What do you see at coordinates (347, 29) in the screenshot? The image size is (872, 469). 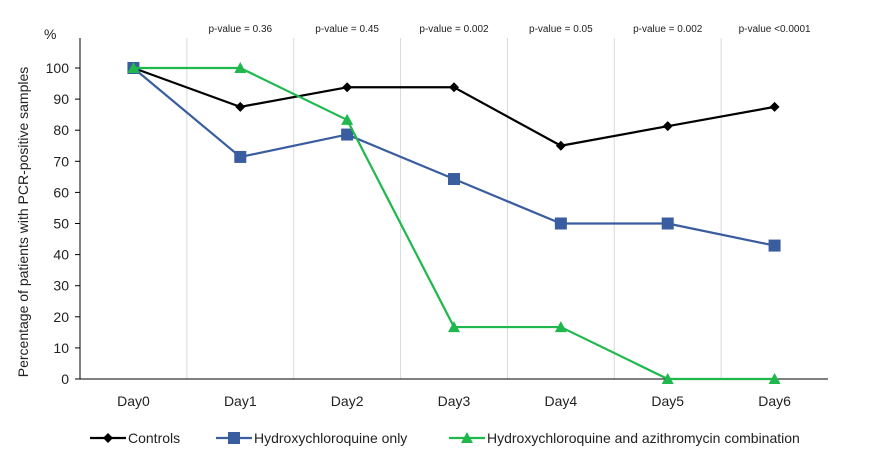 I see `p-value-label: p-value = 0.45` at bounding box center [347, 29].